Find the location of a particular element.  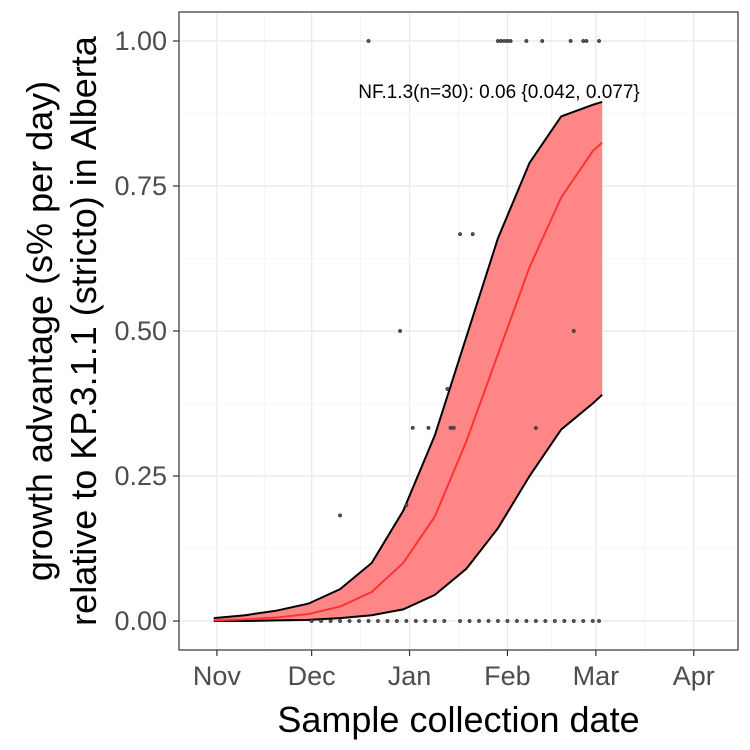

x-axis-ticks: Nov Dec Jan Feb Mar Apr is located at coordinates (454, 670).